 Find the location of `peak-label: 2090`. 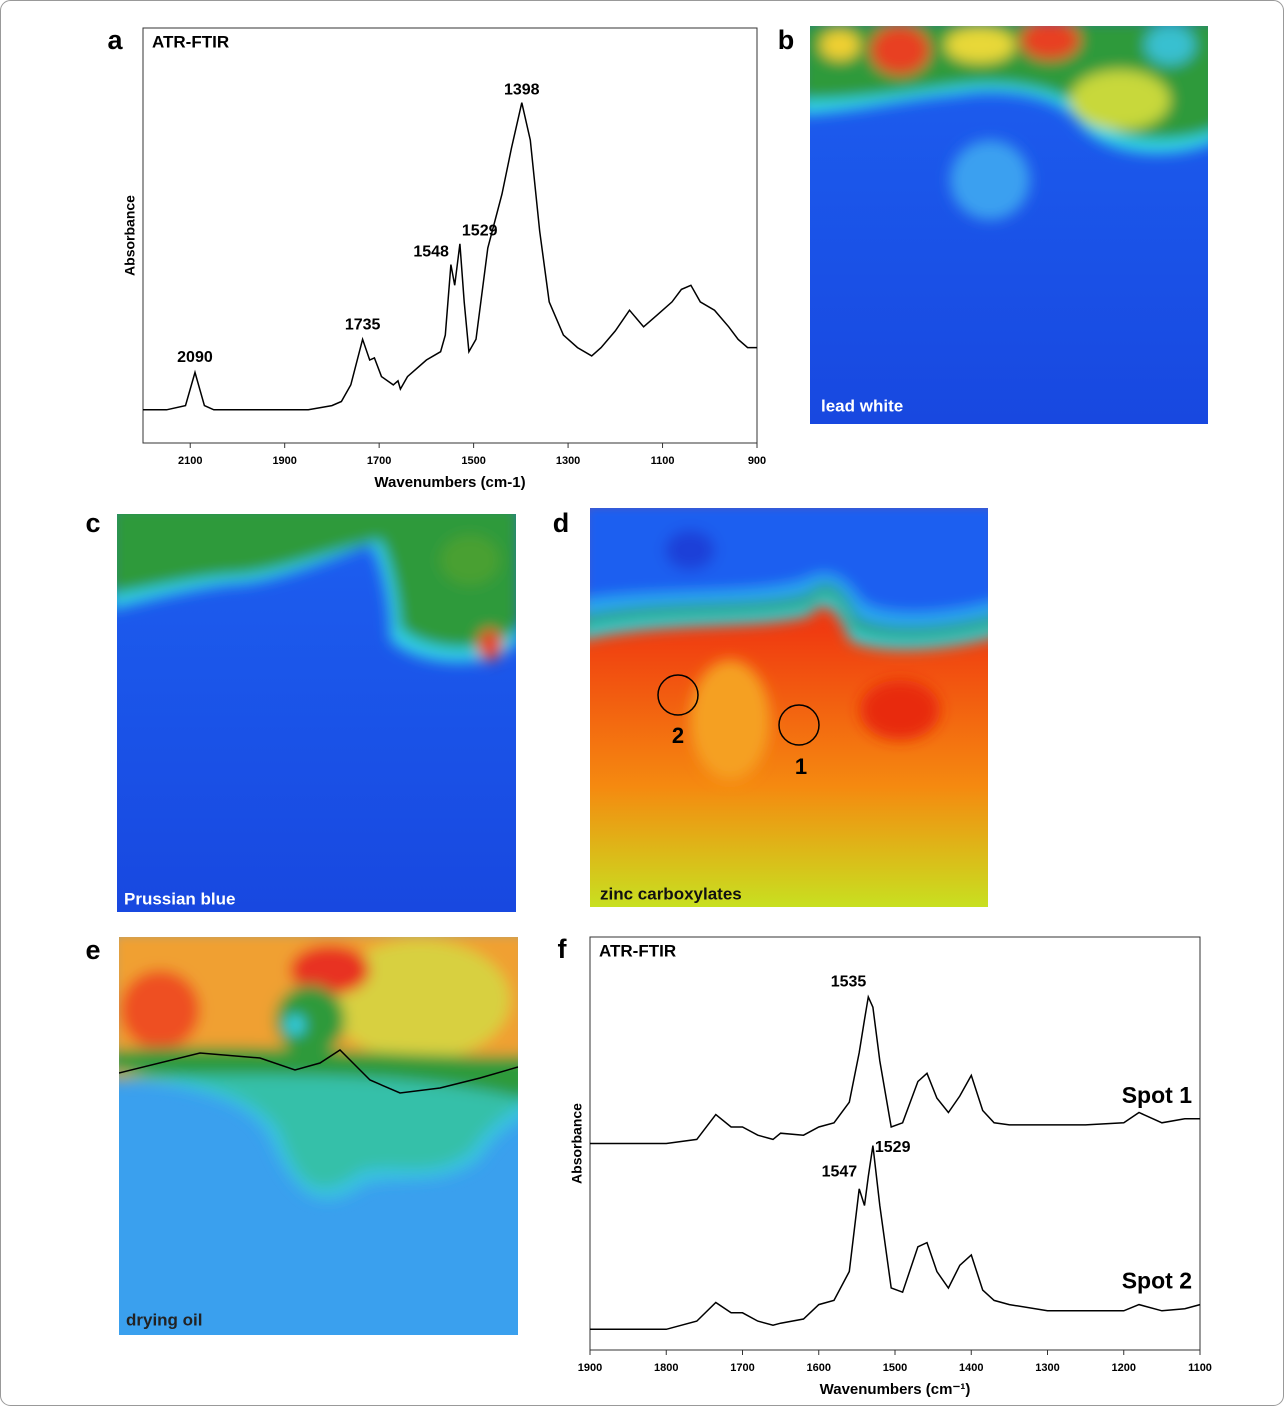

peak-label: 2090 is located at coordinates (195, 357).